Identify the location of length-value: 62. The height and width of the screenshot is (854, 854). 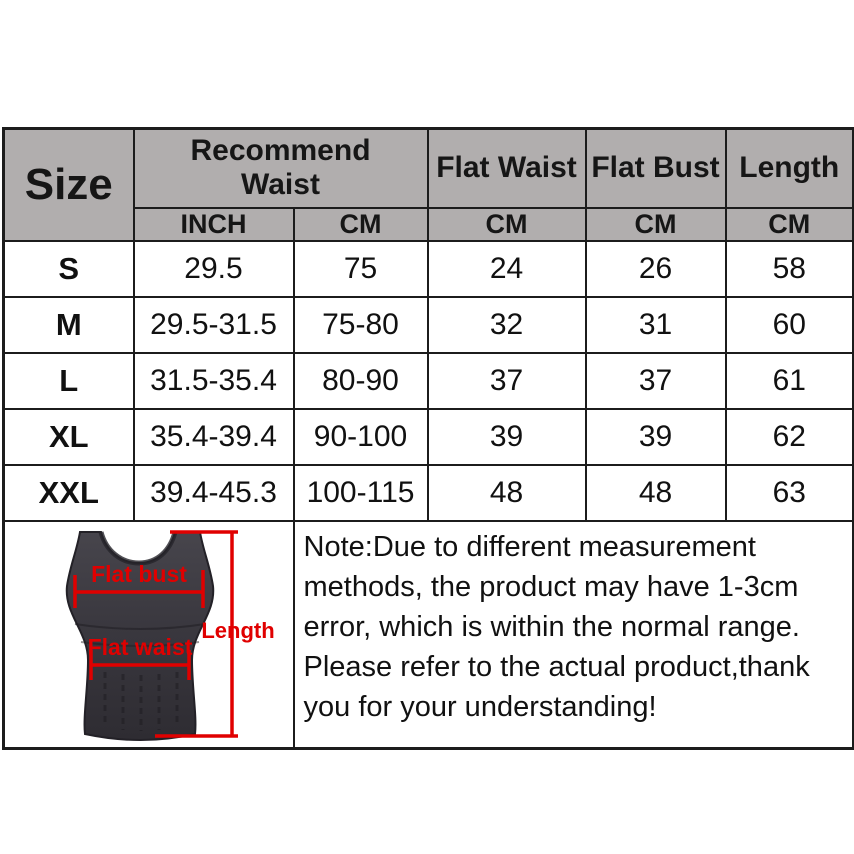
(789, 436).